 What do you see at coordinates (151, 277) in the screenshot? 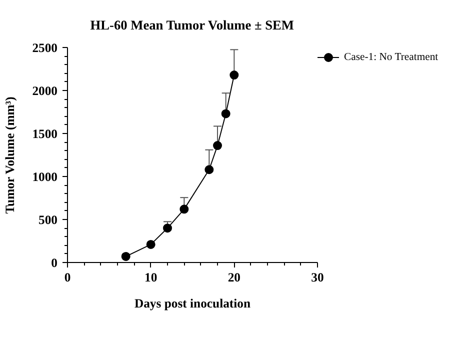
I see `x-tick-label: 10` at bounding box center [151, 277].